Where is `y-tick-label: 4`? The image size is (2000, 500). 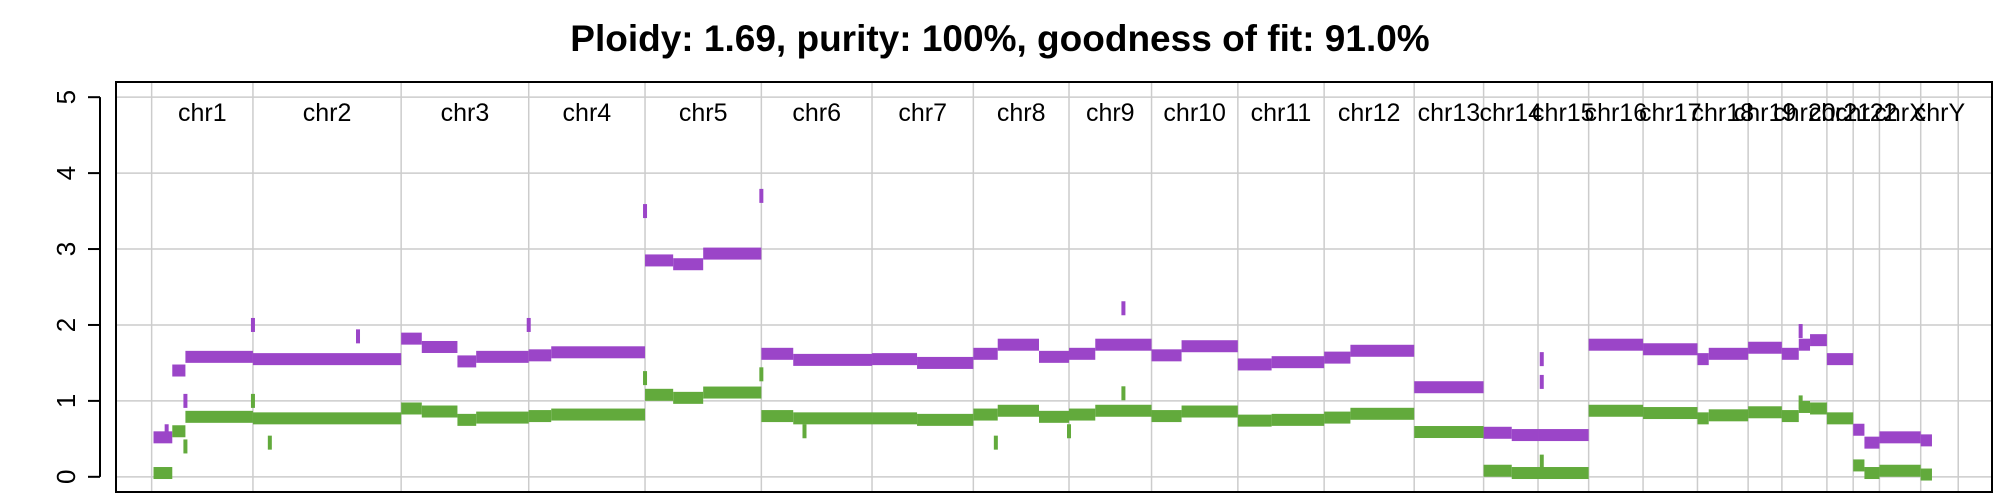
y-tick-label: 4 is located at coordinates (66, 173).